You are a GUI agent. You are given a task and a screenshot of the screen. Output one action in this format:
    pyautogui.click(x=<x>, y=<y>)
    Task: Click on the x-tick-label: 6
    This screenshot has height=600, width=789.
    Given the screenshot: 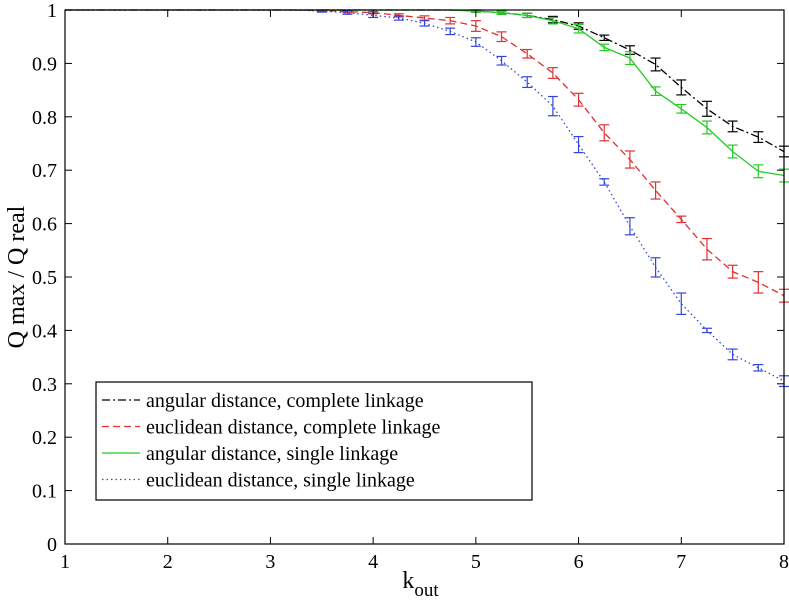 What is the action you would take?
    pyautogui.click(x=579, y=562)
    